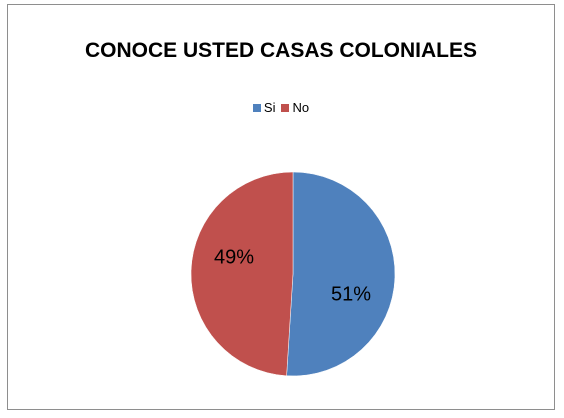 The height and width of the screenshot is (418, 564). What do you see at coordinates (301, 107) in the screenshot?
I see `legend-label-no: No` at bounding box center [301, 107].